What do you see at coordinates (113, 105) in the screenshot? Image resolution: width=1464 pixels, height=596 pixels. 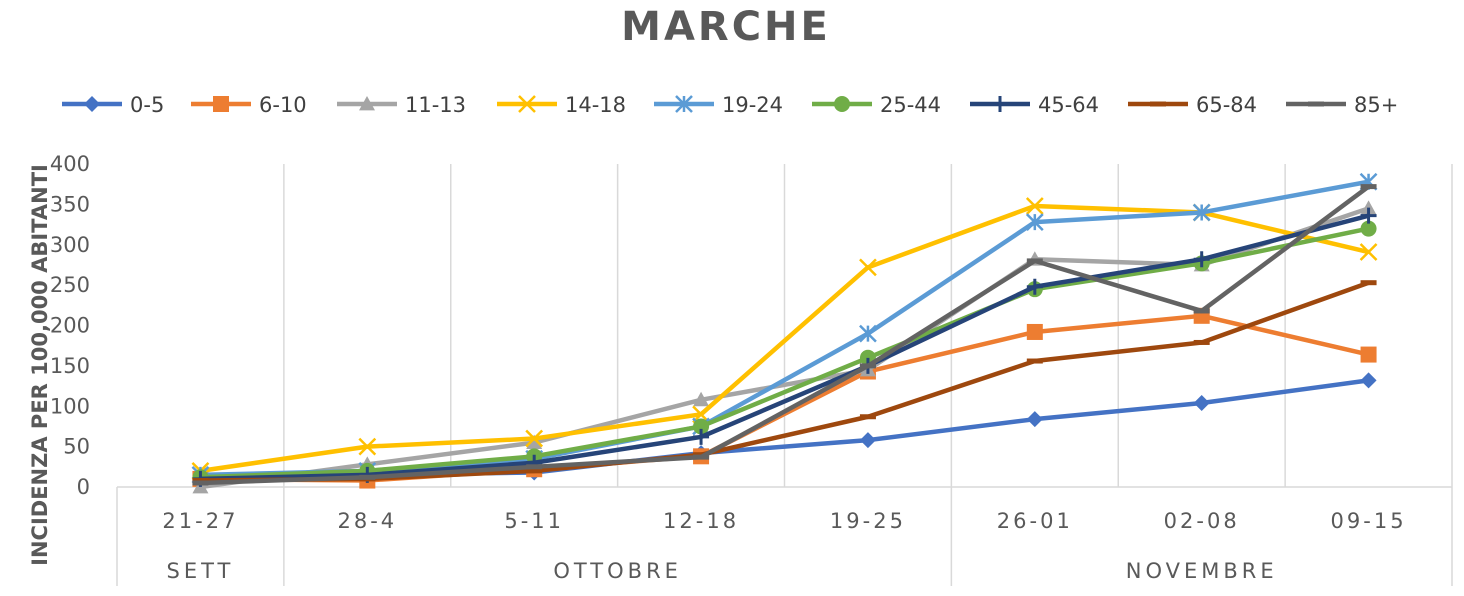 I see `legend-item: 0-5` at bounding box center [113, 105].